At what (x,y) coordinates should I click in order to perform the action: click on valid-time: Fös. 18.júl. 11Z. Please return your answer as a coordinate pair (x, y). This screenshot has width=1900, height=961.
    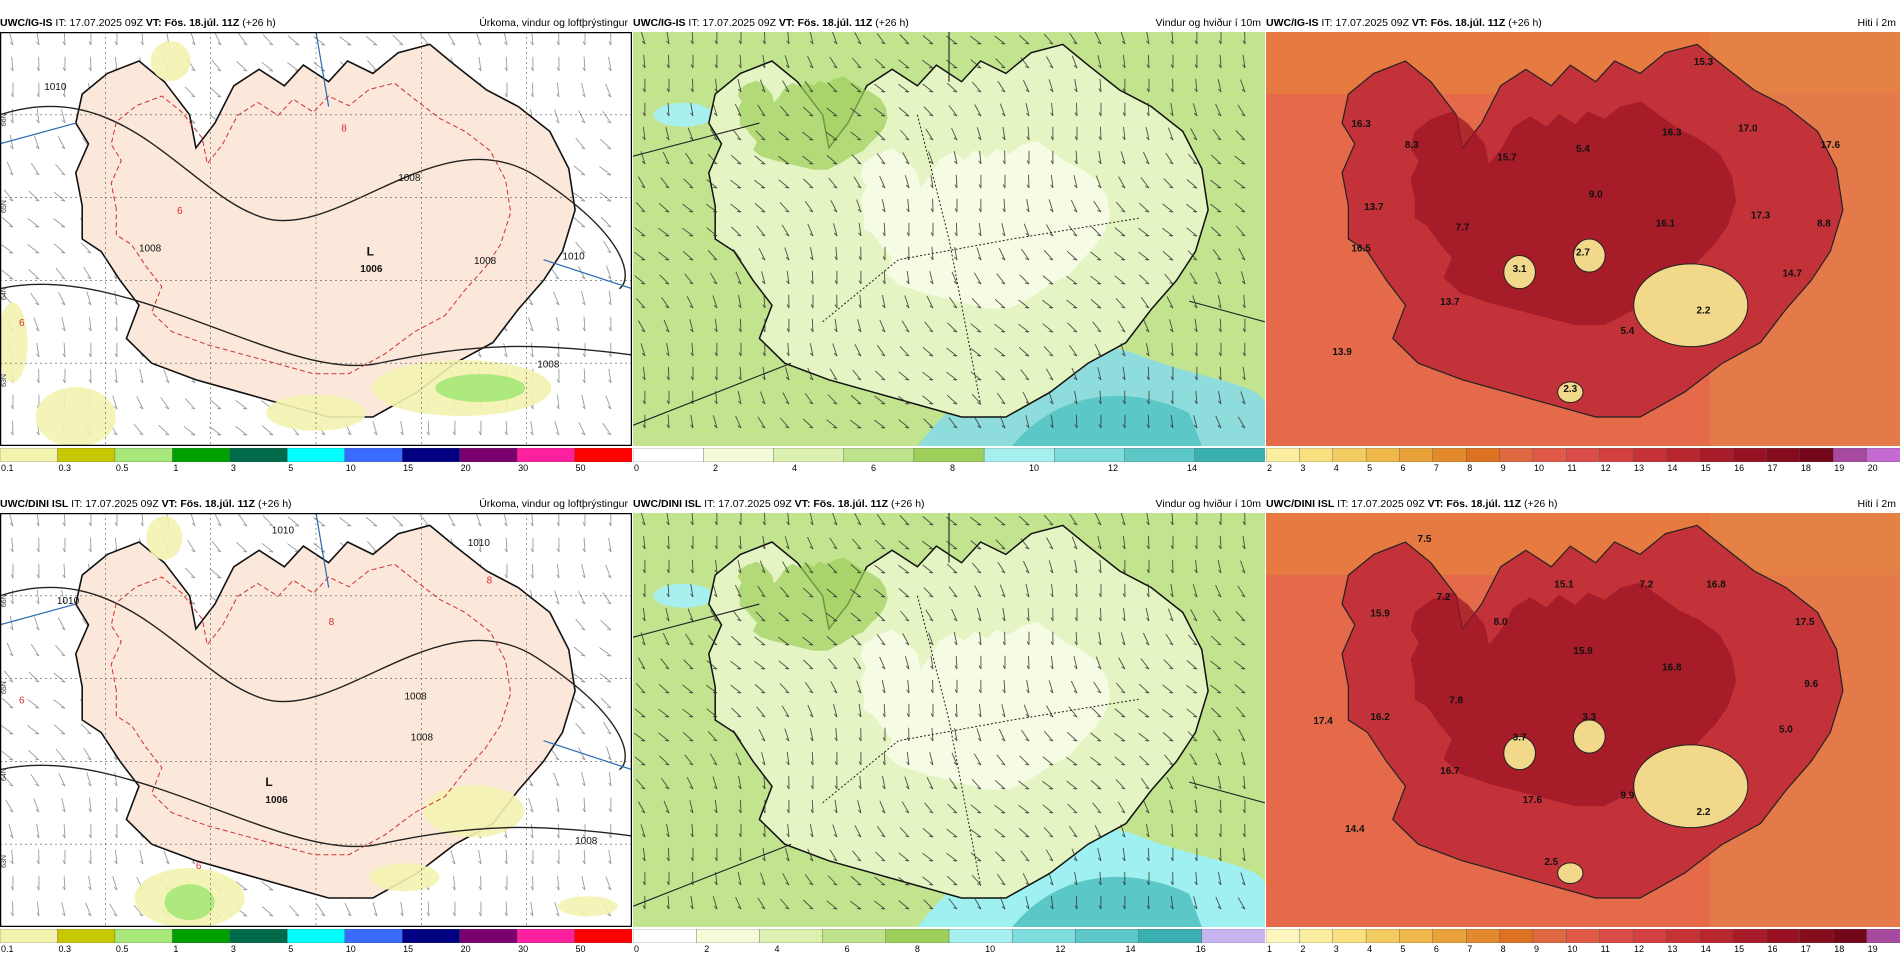
    Looking at the image, I should click on (835, 23).